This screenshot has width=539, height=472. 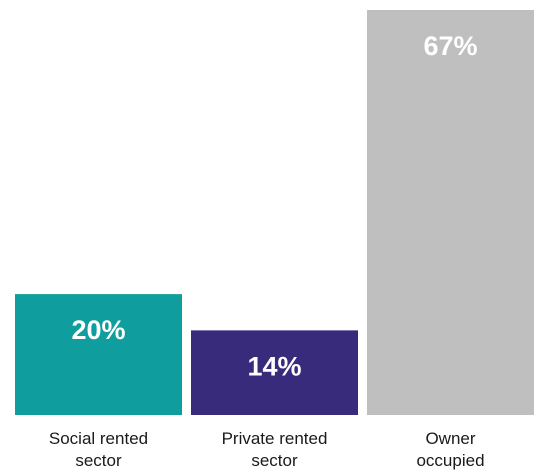 I want to click on category-label-2: Private rented sector, so click(x=275, y=449).